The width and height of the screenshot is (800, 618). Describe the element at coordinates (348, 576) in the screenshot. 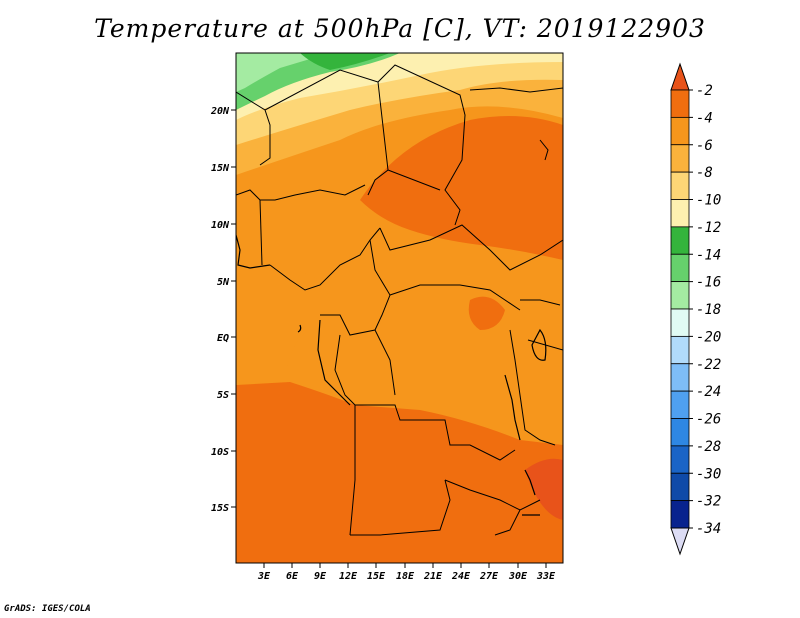

I see `lon-label: 12E` at that location.